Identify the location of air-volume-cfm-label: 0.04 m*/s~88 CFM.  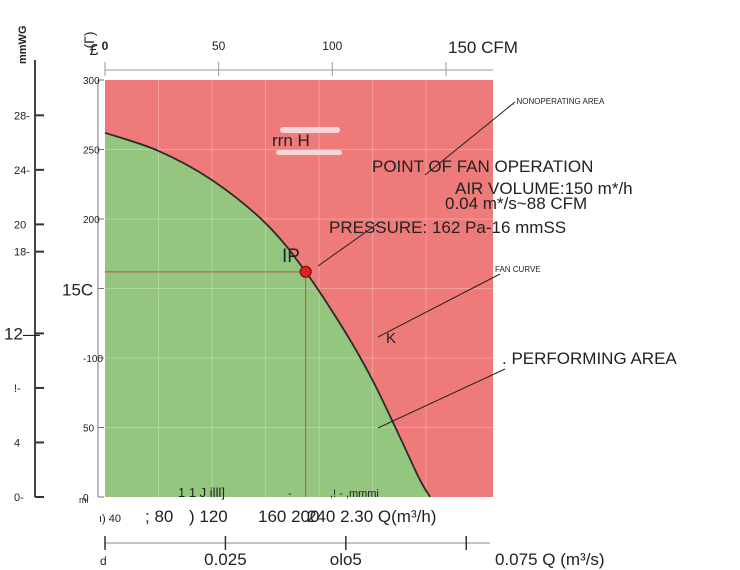
(516, 203).